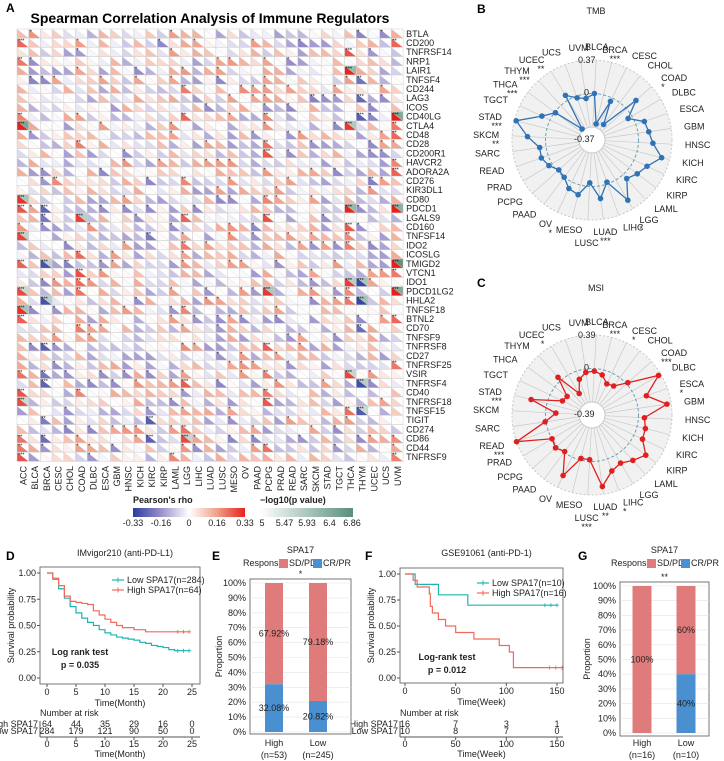 Image resolution: width=724 pixels, height=761 pixels. I want to click on row-label: CD200, so click(420, 43).